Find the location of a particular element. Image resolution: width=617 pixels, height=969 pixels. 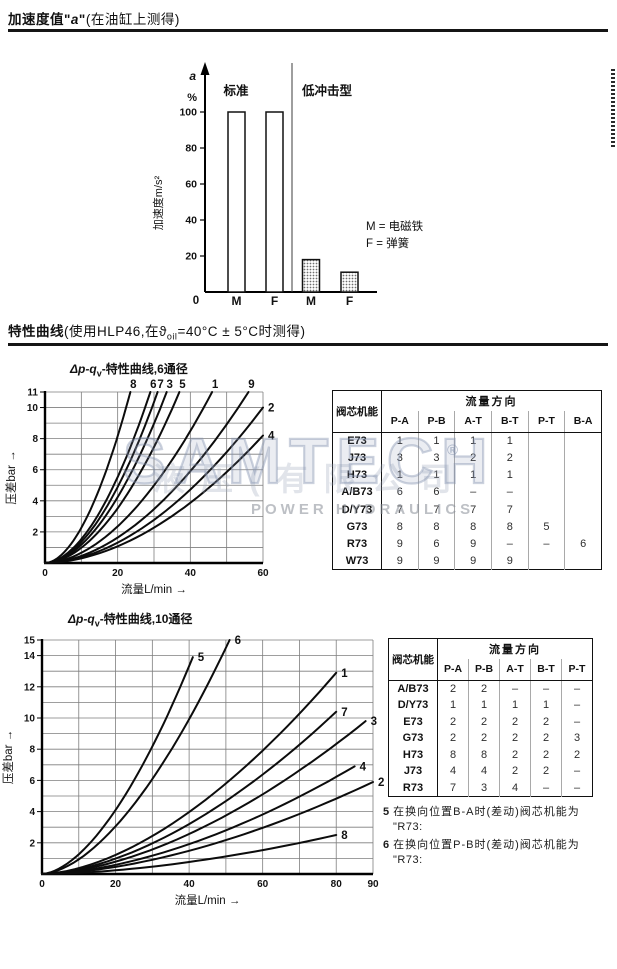

y-tick-label: 15 is located at coordinates (30, 641).